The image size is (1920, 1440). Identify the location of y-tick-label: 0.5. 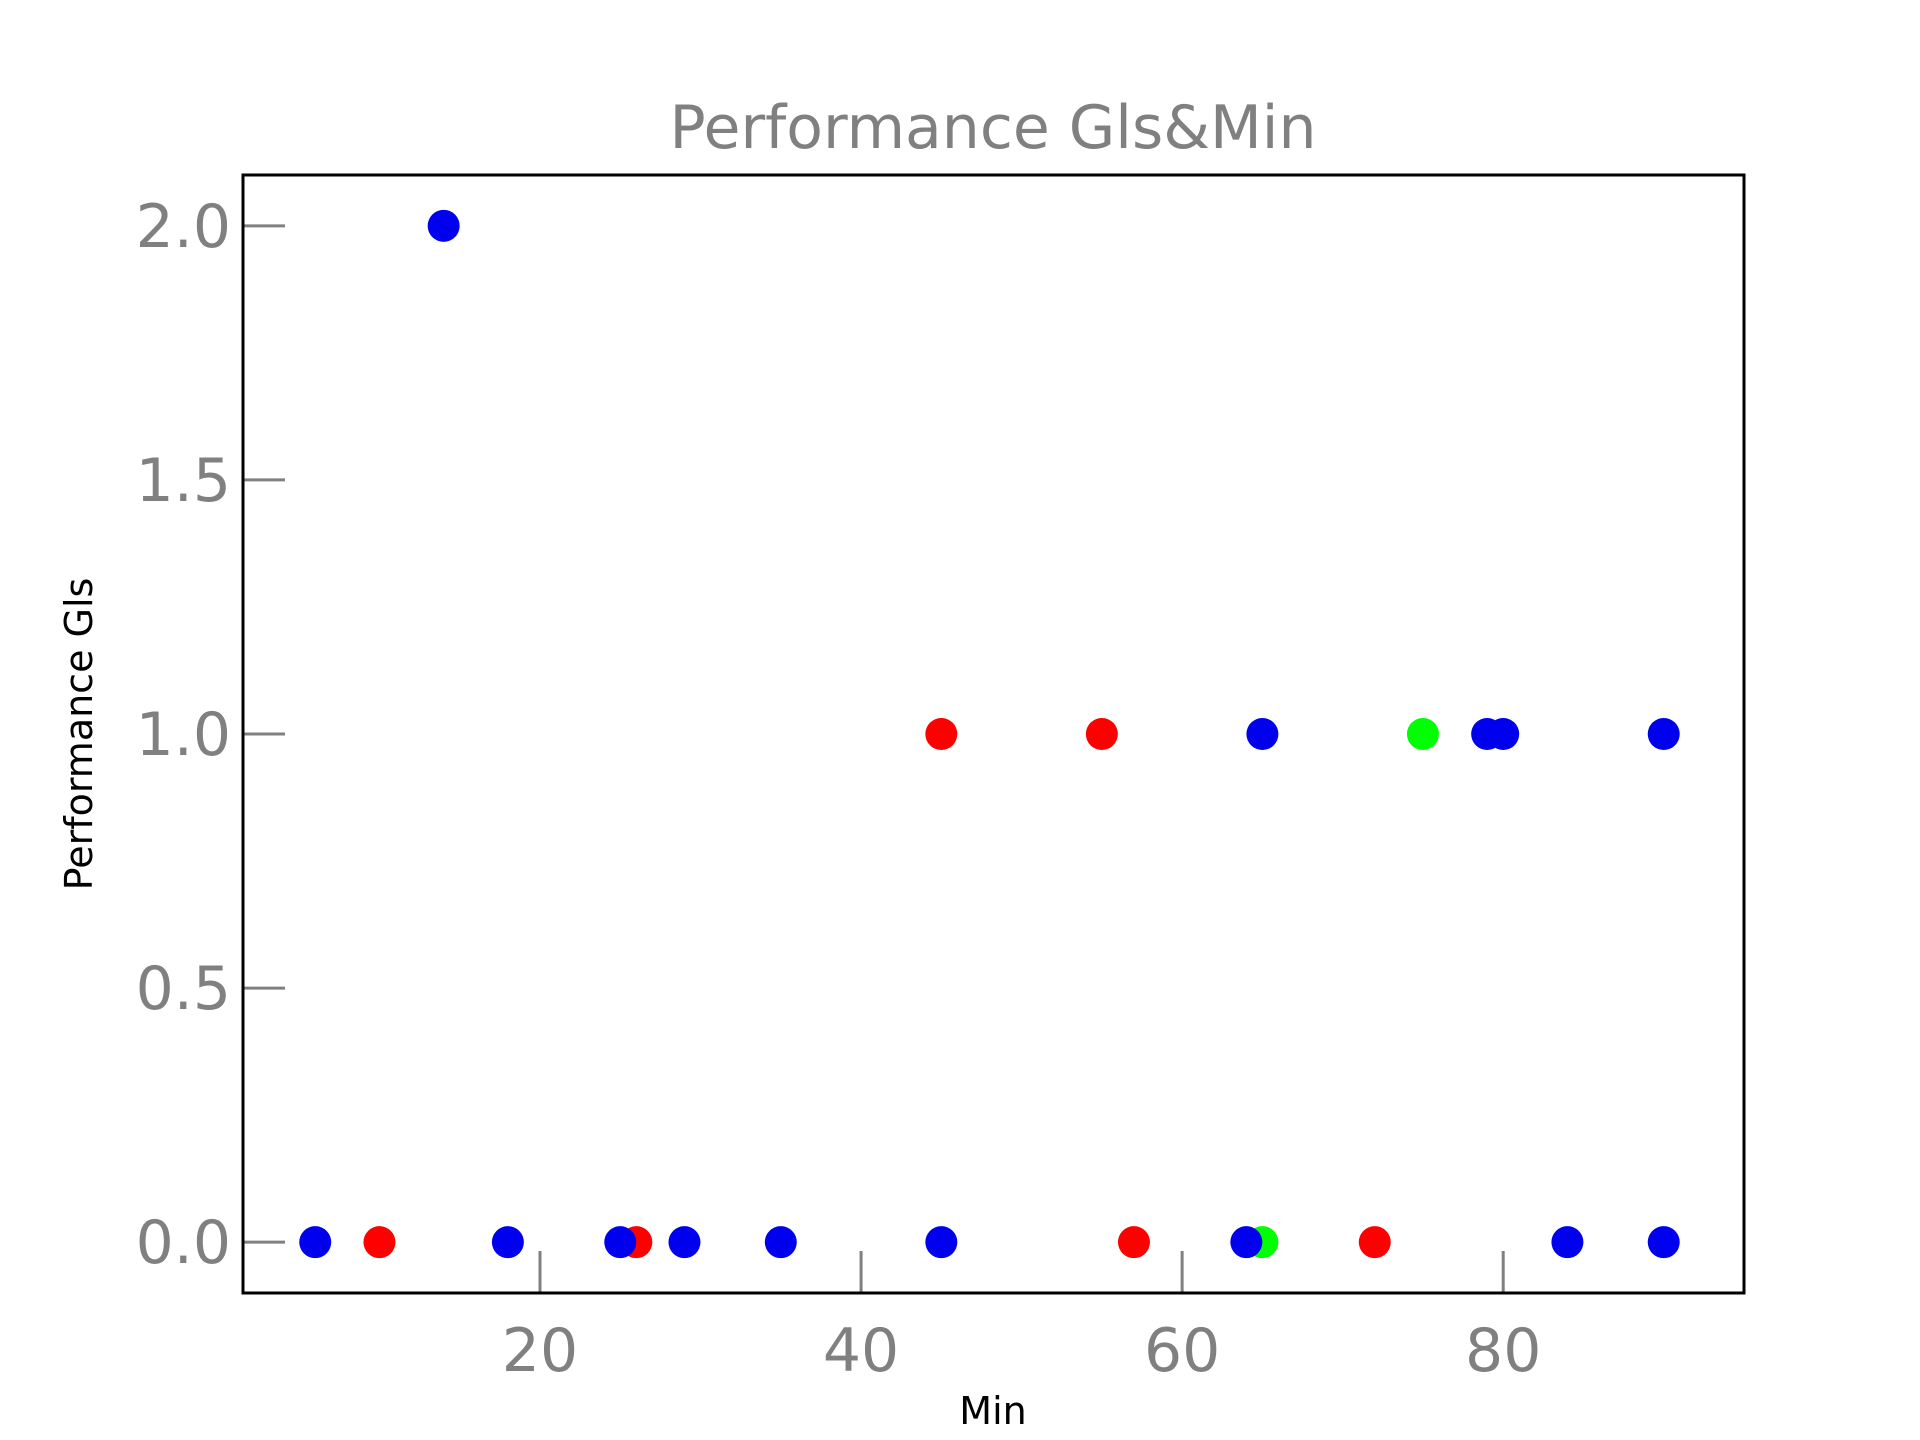
(183, 989).